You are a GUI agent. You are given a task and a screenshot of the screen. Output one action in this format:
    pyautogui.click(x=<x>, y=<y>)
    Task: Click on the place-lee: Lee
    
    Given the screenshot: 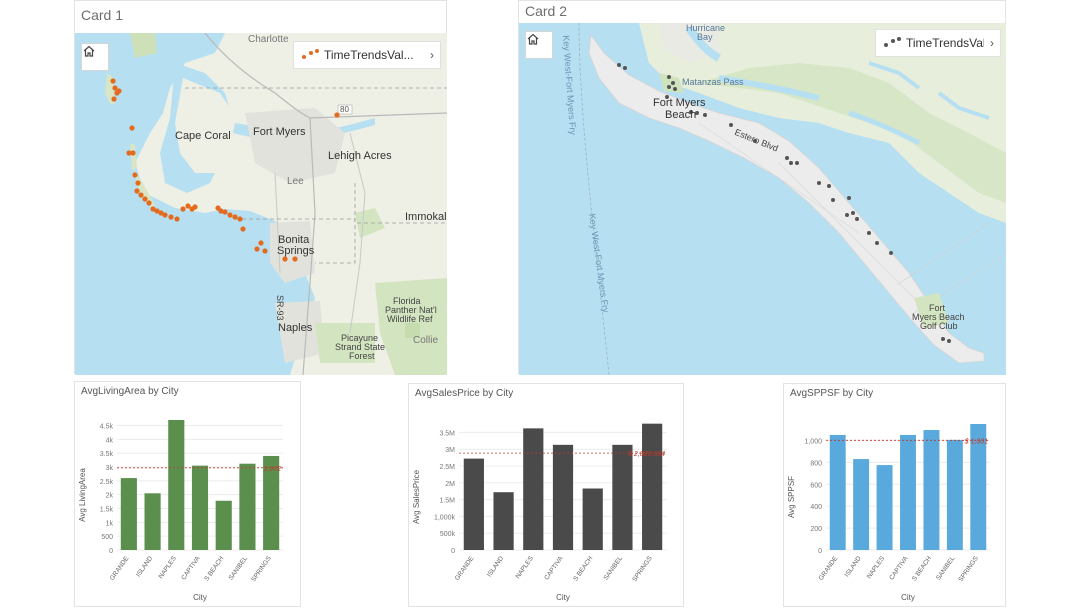 What is the action you would take?
    pyautogui.click(x=295, y=181)
    